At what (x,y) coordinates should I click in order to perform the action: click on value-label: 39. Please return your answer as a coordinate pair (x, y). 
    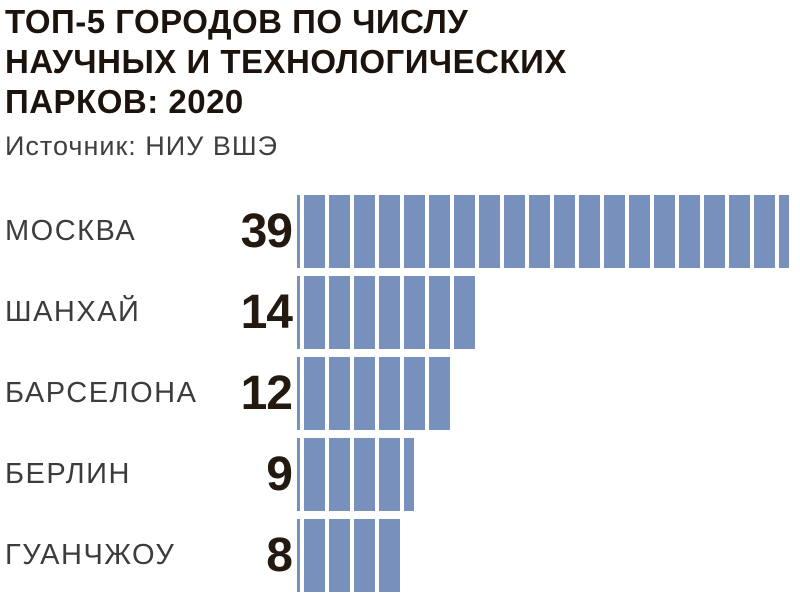
    Looking at the image, I should click on (266, 231).